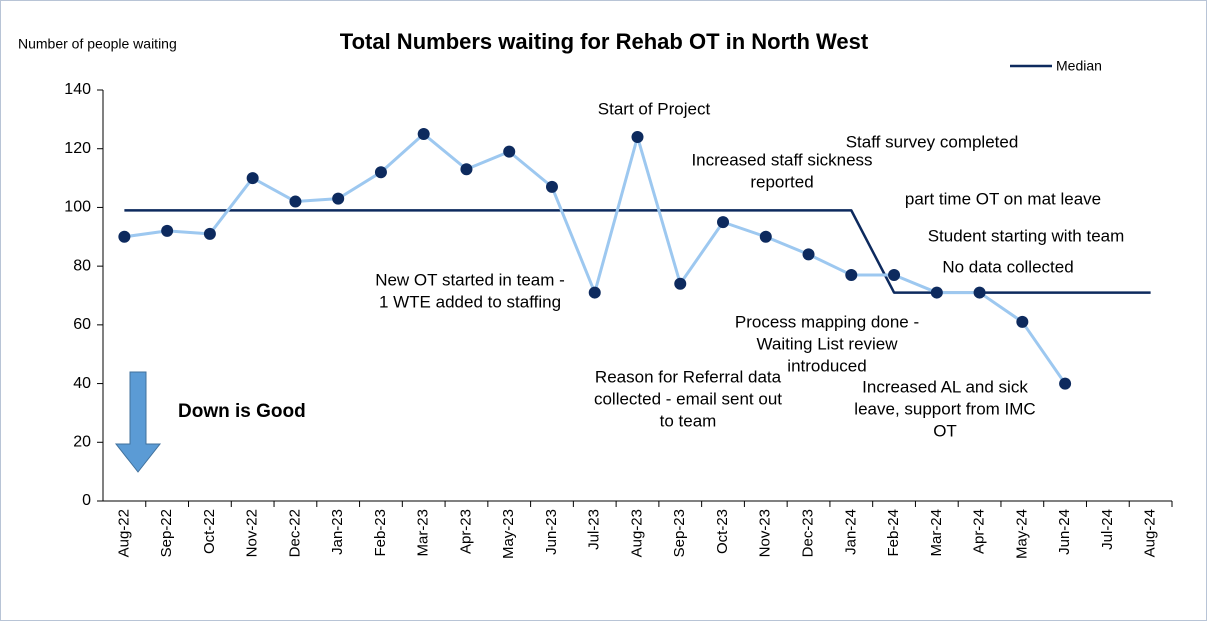  Describe the element at coordinates (688, 376) in the screenshot. I see `annotation: Reason for Referral data` at that location.